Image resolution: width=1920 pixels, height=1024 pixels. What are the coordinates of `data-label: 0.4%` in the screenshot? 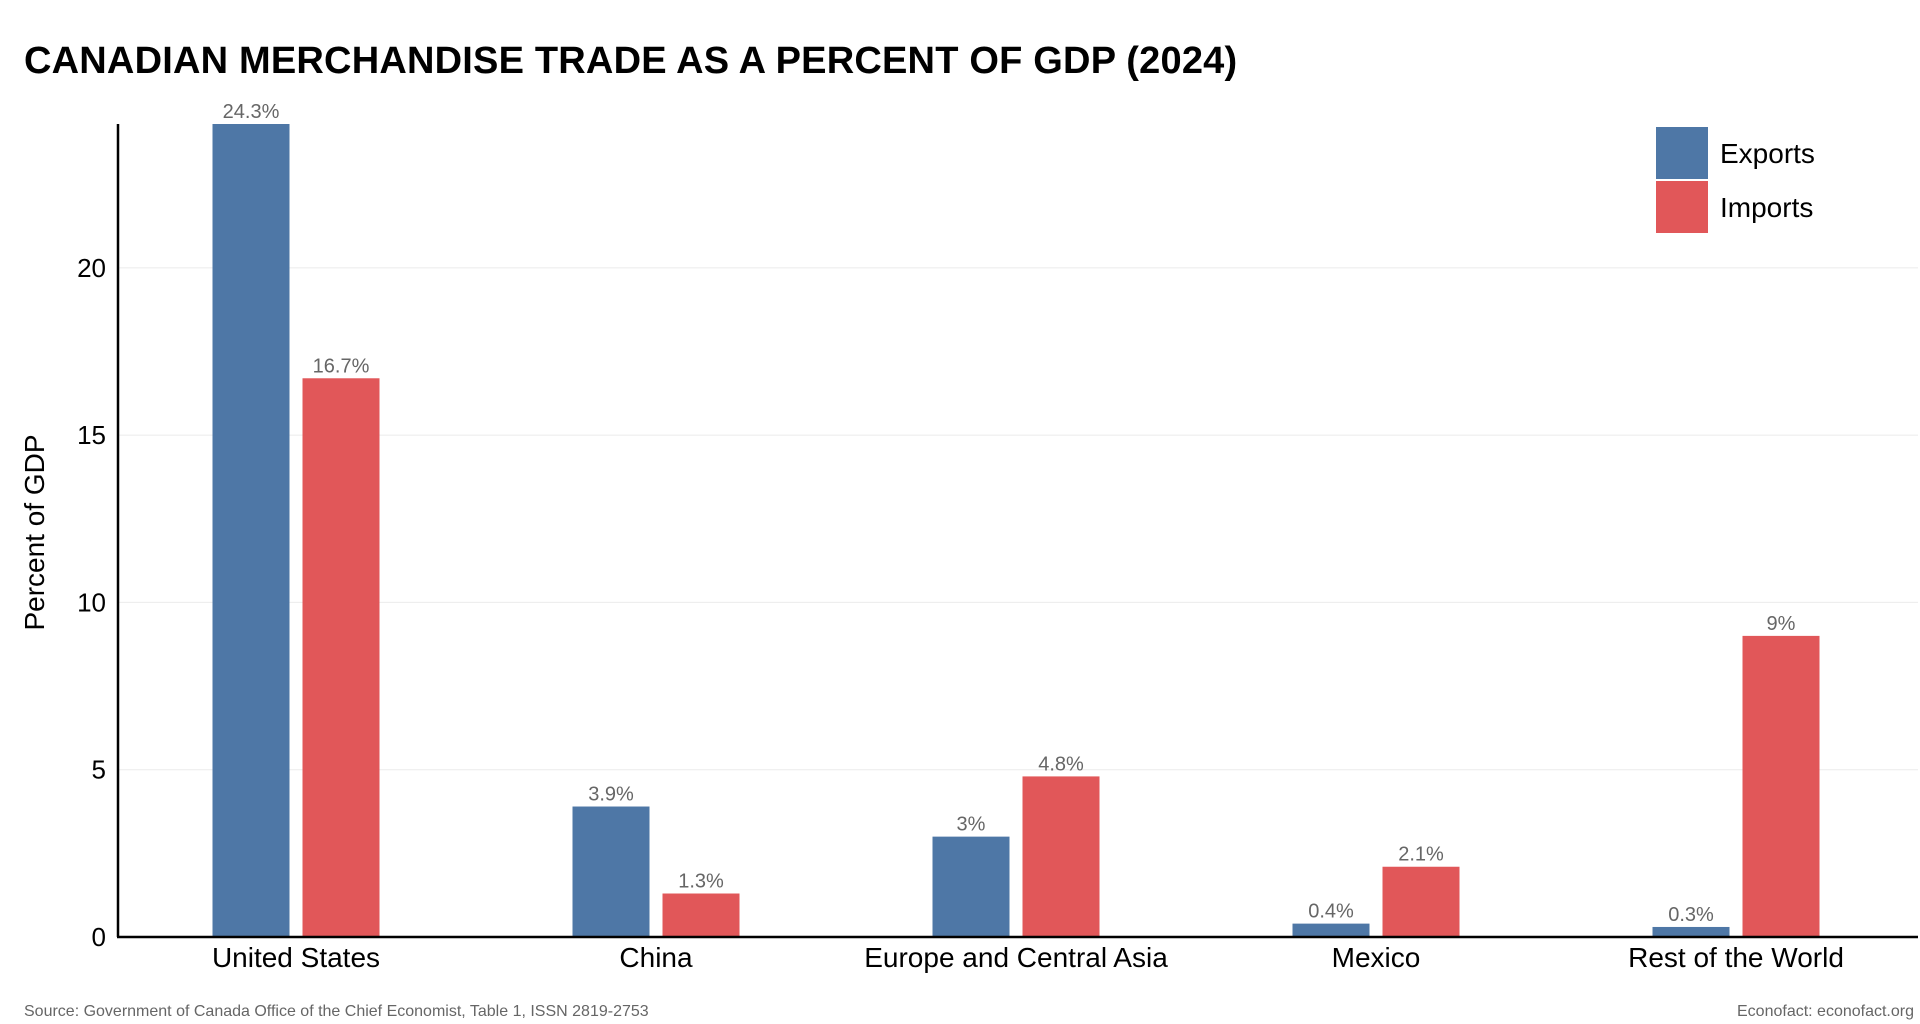 It's located at (1331, 912).